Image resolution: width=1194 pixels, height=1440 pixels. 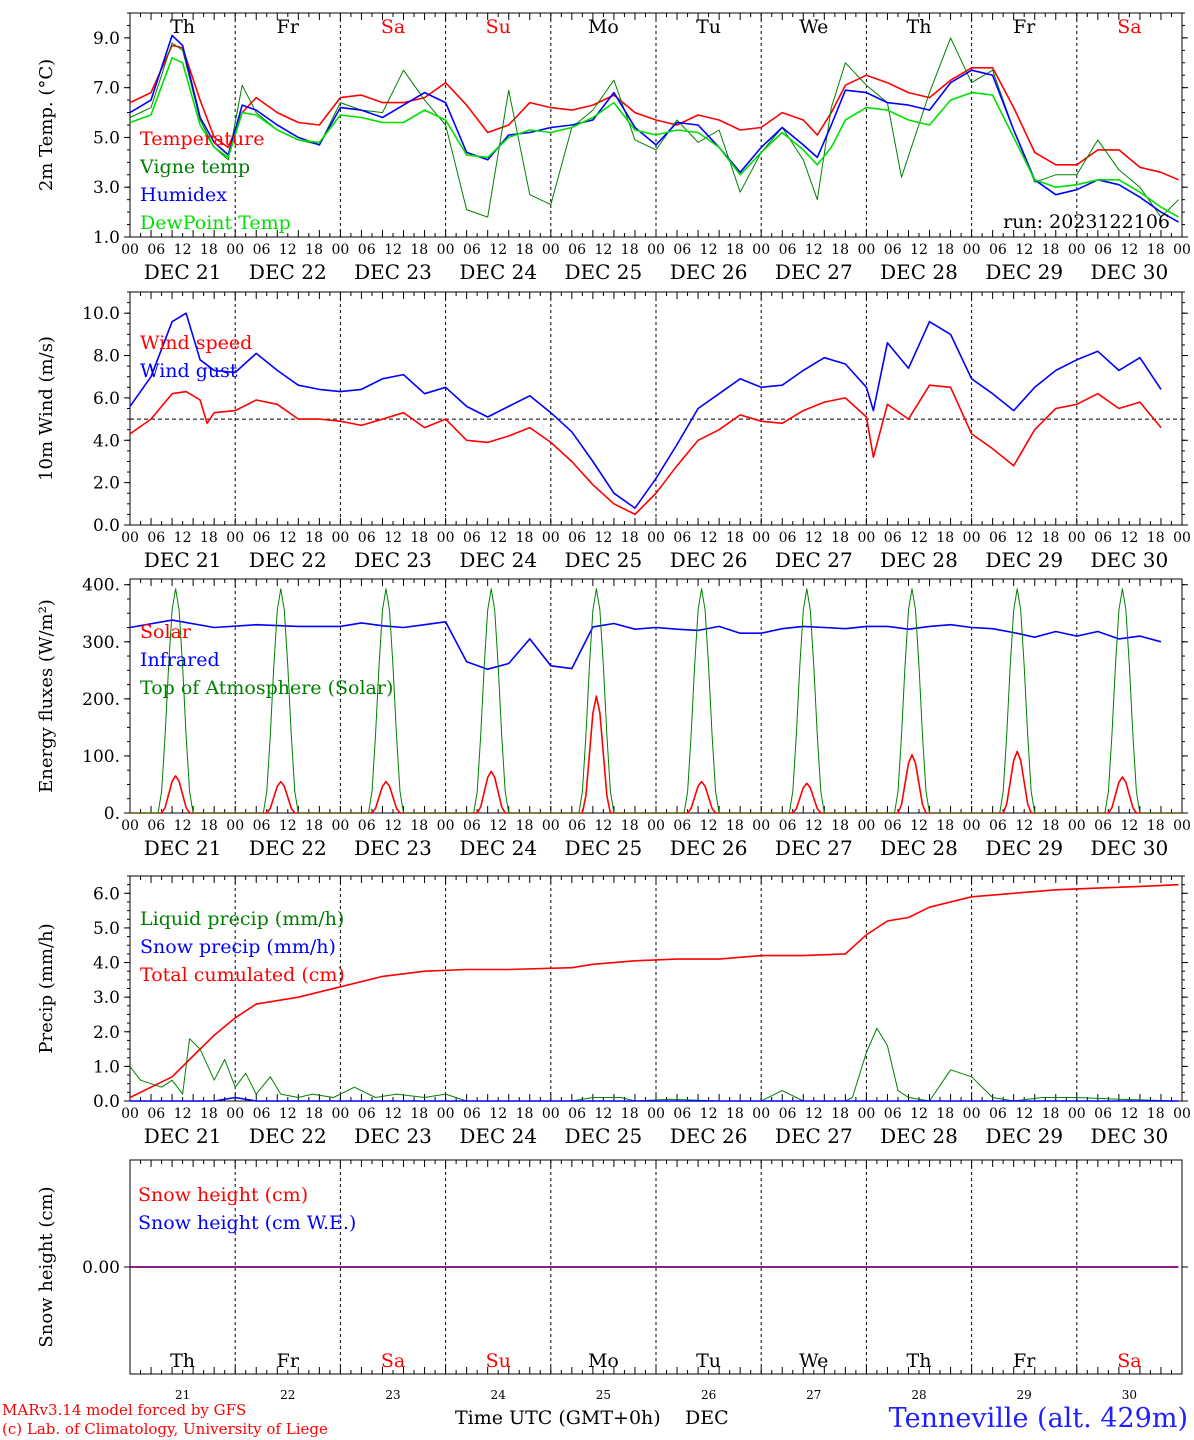 I want to click on x-date-label: DEC 25, so click(x=604, y=848).